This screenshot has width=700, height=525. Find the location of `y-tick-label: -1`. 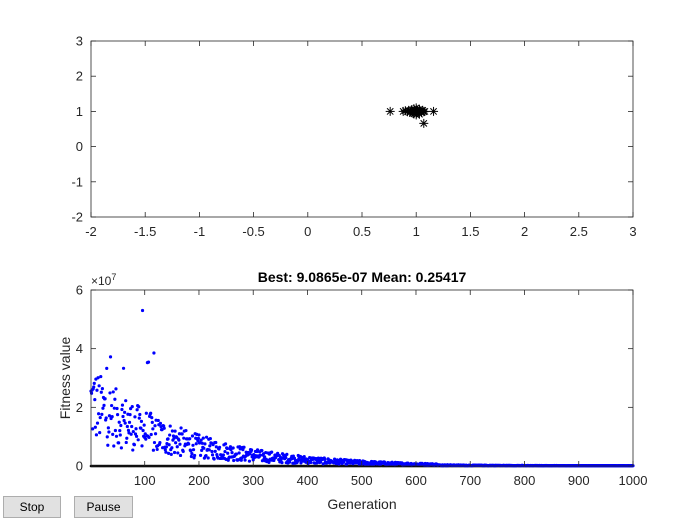

y-tick-label: -1 is located at coordinates (77, 181).